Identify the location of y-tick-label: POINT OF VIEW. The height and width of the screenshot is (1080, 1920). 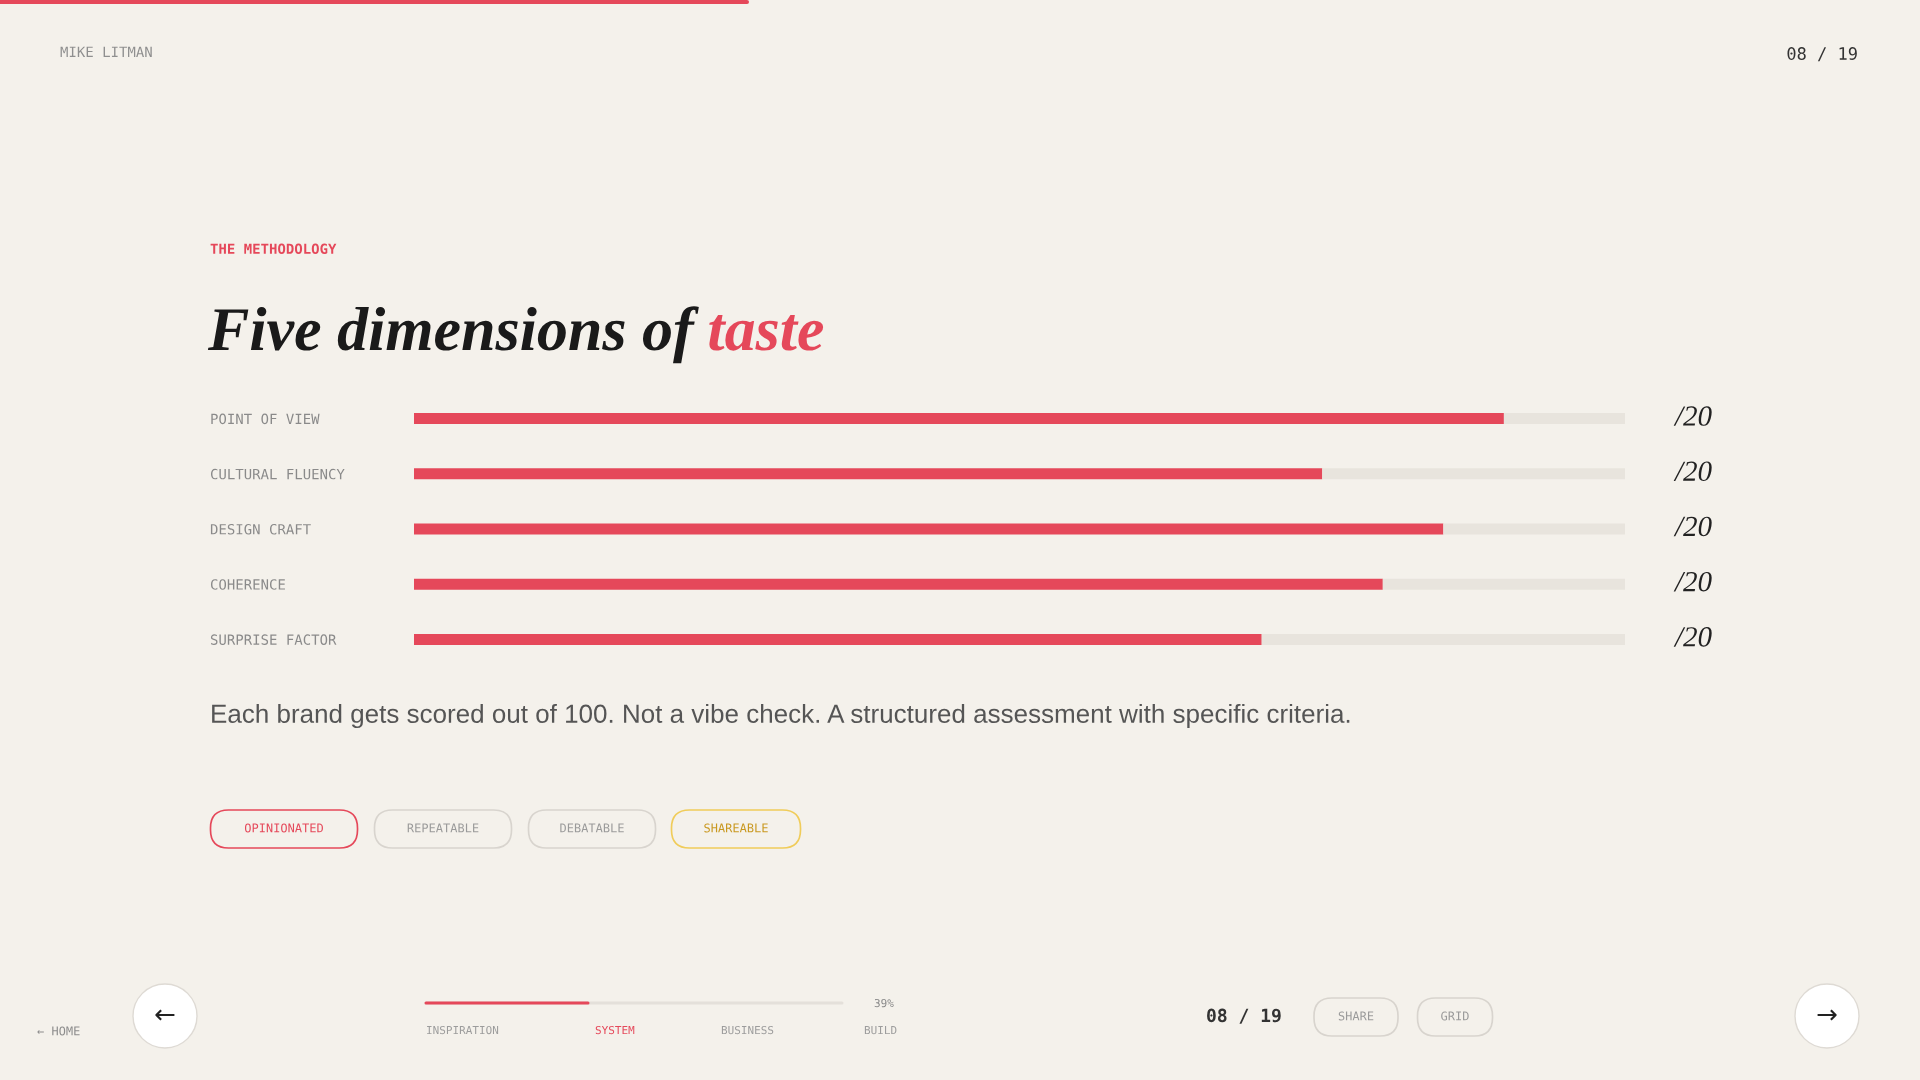
(265, 419).